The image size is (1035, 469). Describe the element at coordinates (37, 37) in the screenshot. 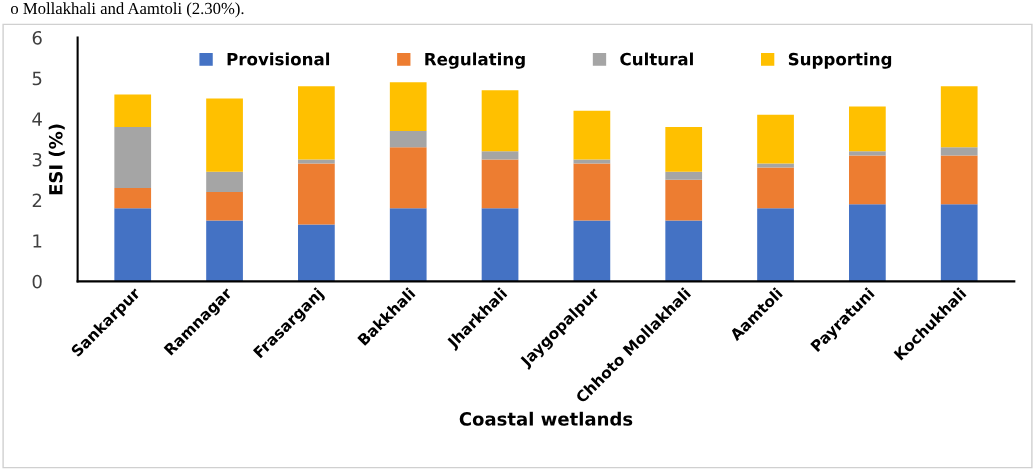

I see `y-tick-label: 6` at that location.